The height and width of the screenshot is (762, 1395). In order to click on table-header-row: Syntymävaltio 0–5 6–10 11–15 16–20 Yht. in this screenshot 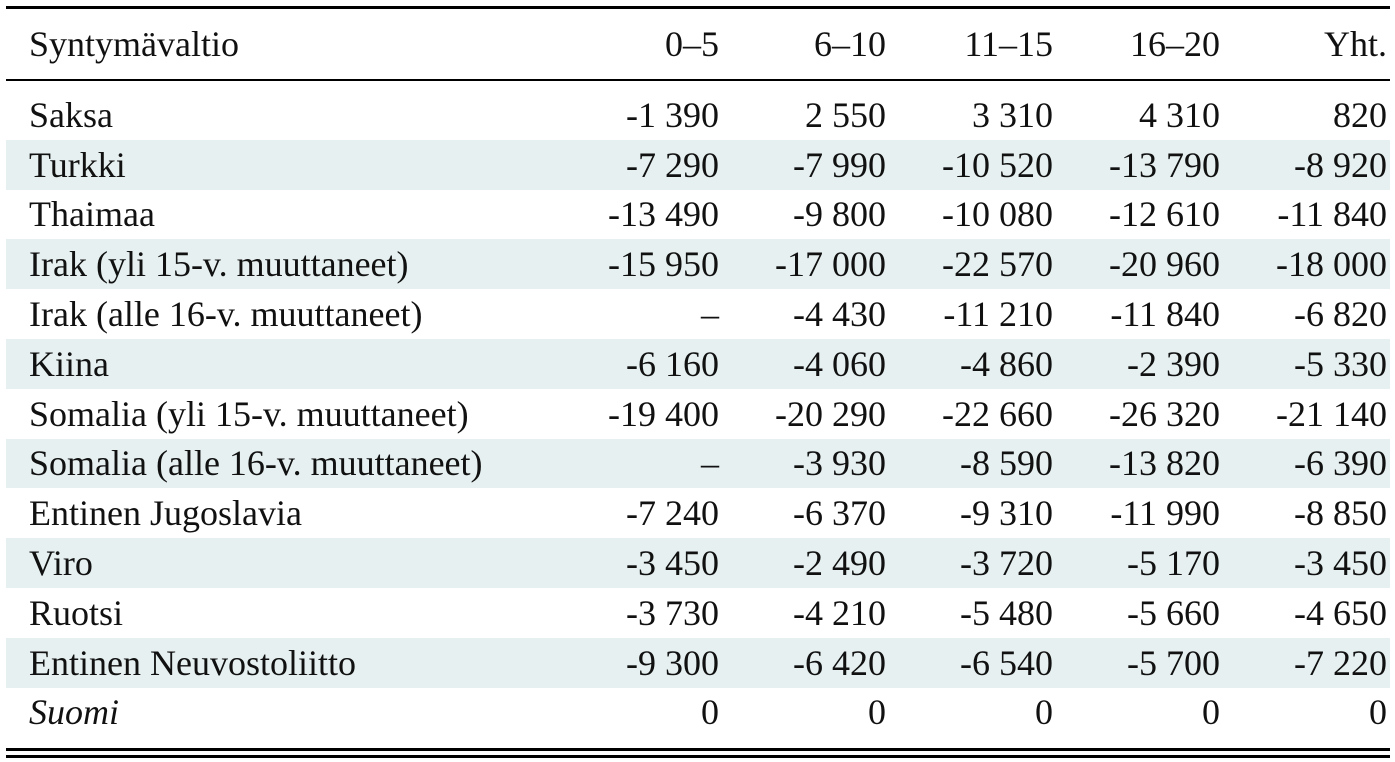, I will do `click(698, 44)`.